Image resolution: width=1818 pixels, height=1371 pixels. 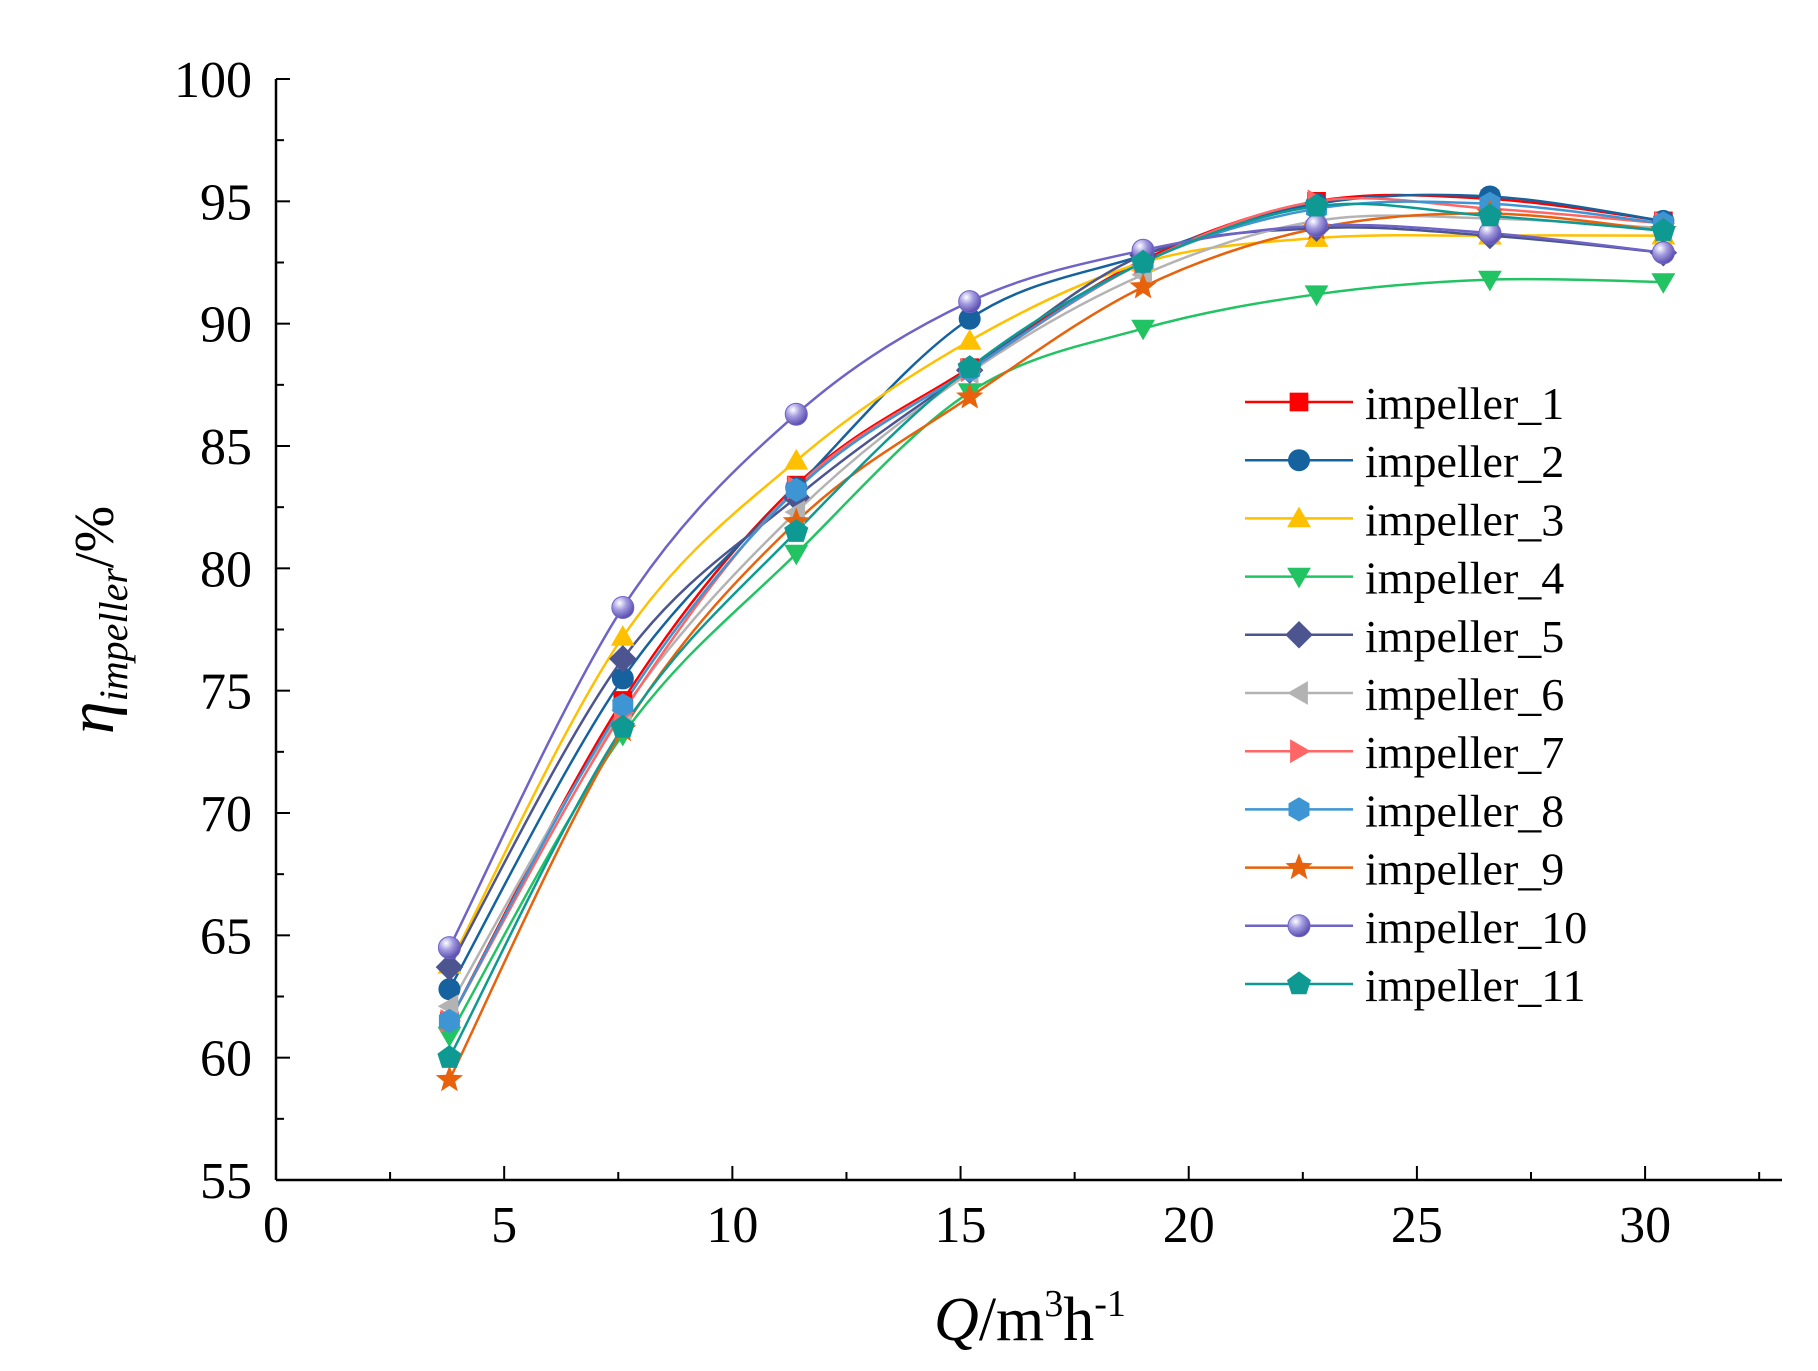 I want to click on y-tick-label: 100, so click(x=213, y=80).